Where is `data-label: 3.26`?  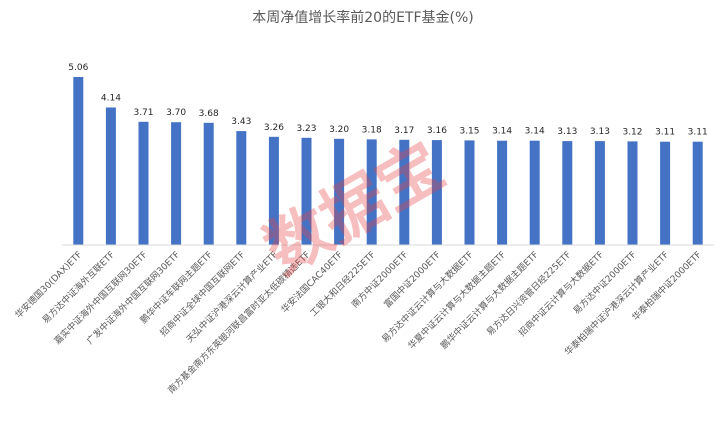 data-label: 3.26 is located at coordinates (274, 128).